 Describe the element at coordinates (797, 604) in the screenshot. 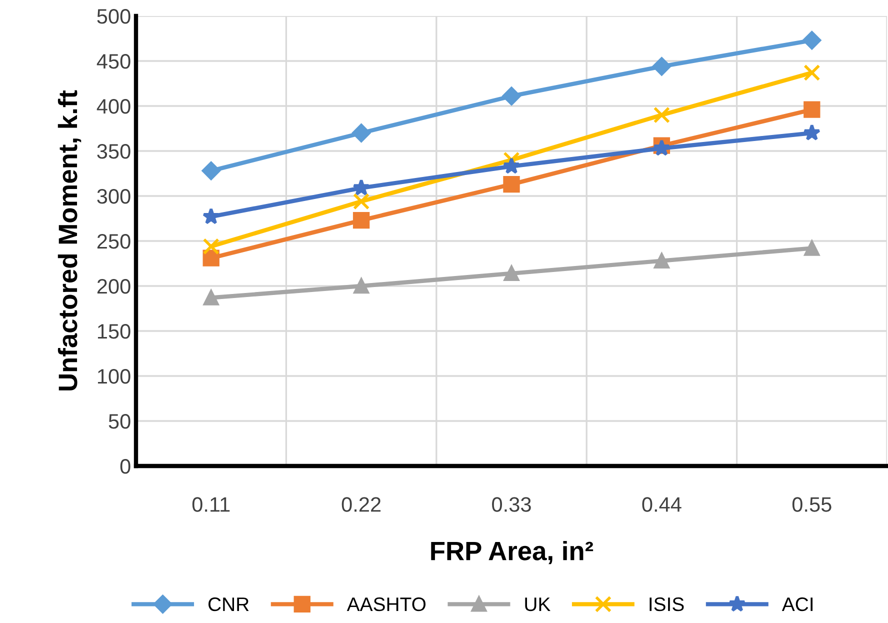

I see `legend-label: ACI` at that location.